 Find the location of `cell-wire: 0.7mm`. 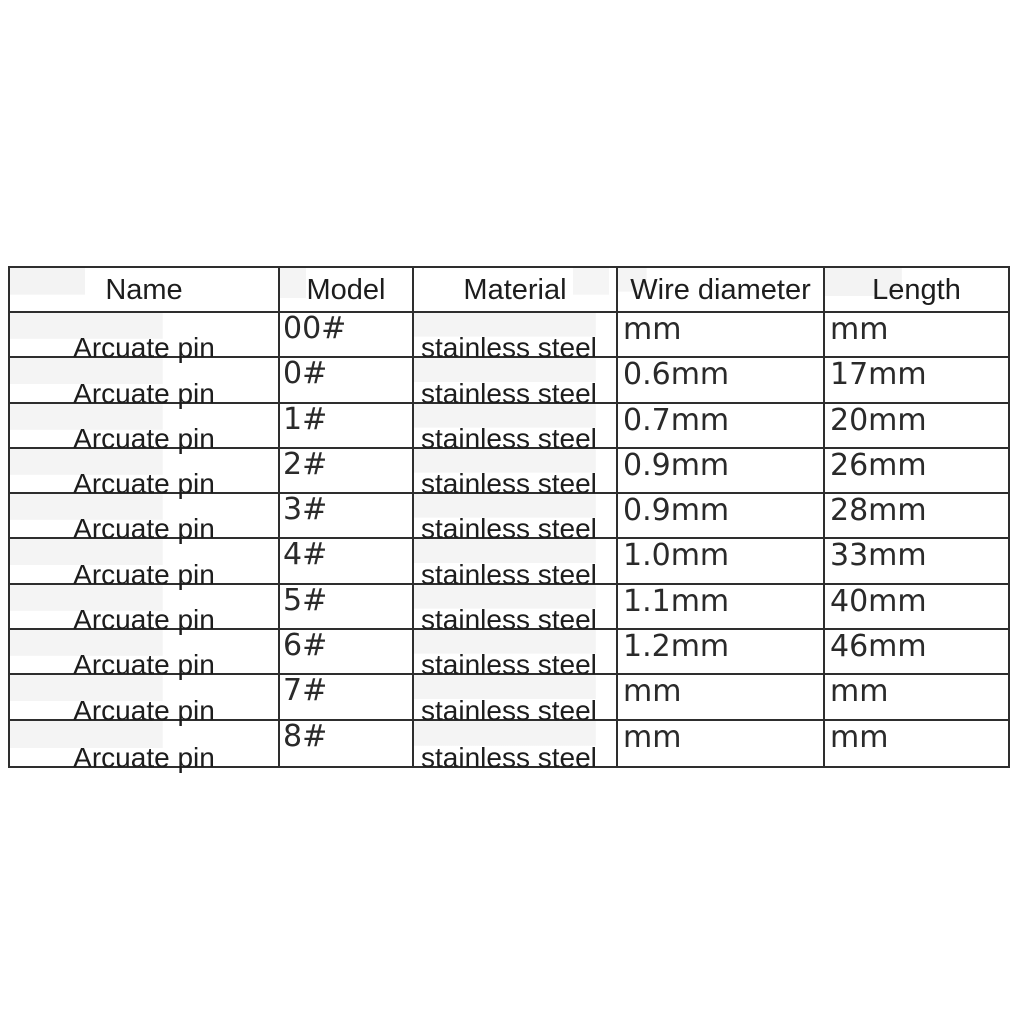

cell-wire: 0.7mm is located at coordinates (721, 426).